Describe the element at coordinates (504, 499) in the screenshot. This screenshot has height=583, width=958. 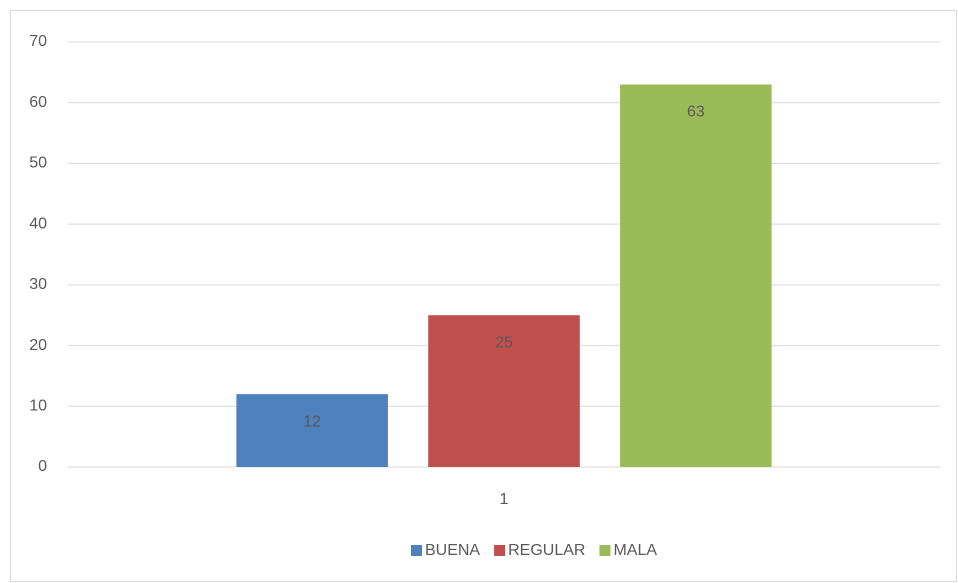
I see `x-tick-label: 1` at that location.